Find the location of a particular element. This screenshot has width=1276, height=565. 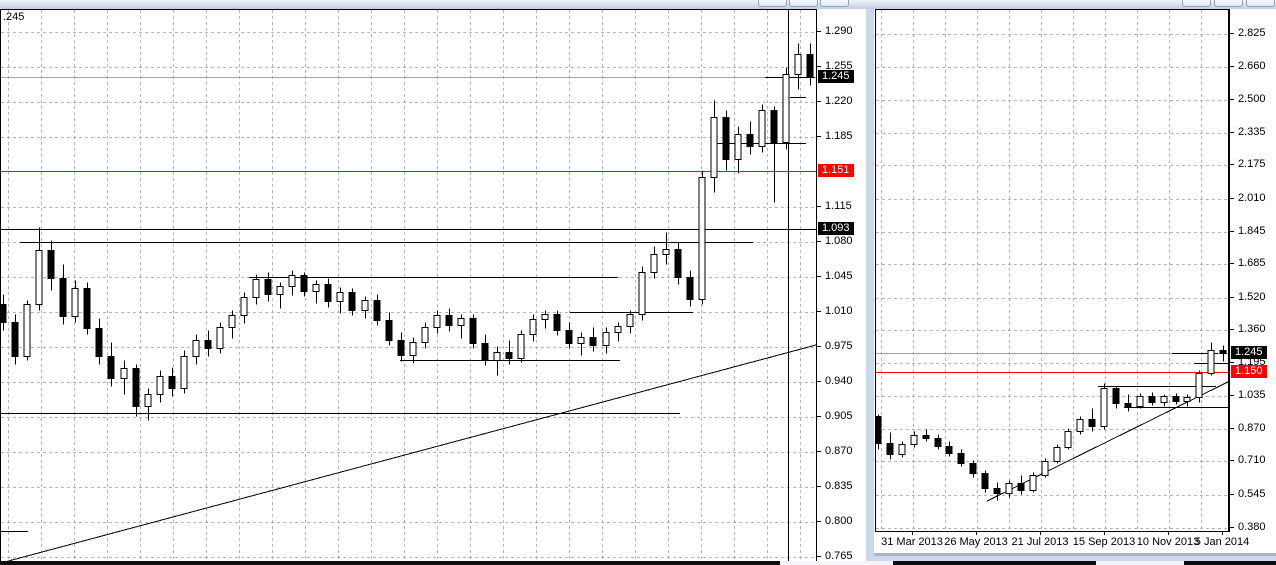

date-tick-label: 15 Sep 2013 is located at coordinates (1104, 542).